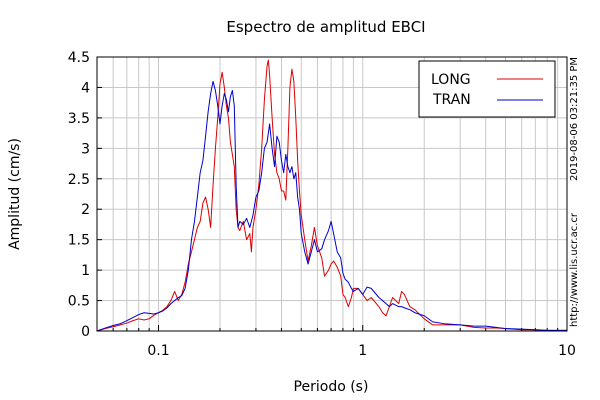 This screenshot has height=400, width=600. I want to click on y-axis-label: Amplitud (cm/s), so click(15, 194).